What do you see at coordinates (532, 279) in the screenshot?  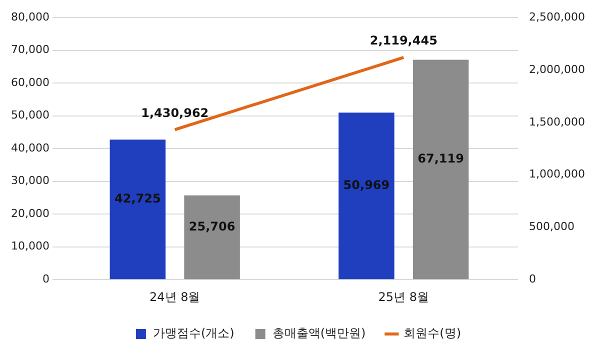 I see `y2-tick-label: 0` at bounding box center [532, 279].